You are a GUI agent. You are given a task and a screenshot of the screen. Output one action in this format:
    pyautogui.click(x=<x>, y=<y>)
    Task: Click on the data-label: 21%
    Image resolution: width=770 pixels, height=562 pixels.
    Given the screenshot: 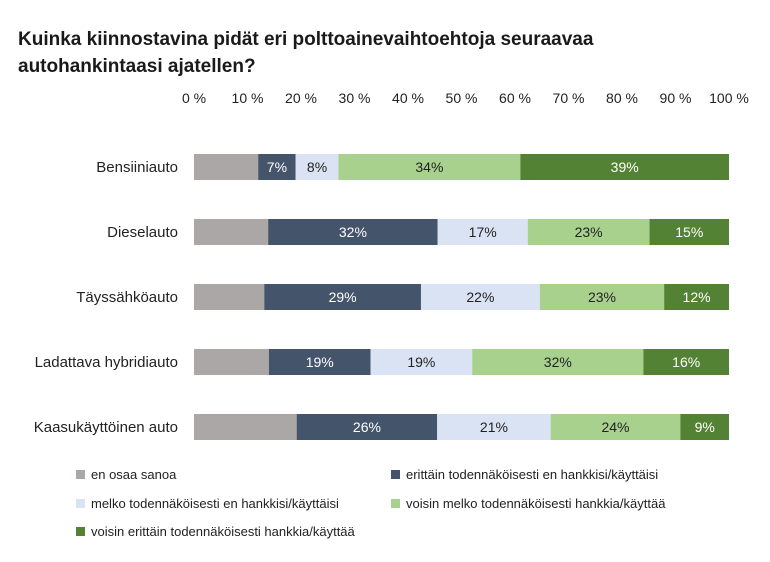 What is the action you would take?
    pyautogui.click(x=494, y=427)
    